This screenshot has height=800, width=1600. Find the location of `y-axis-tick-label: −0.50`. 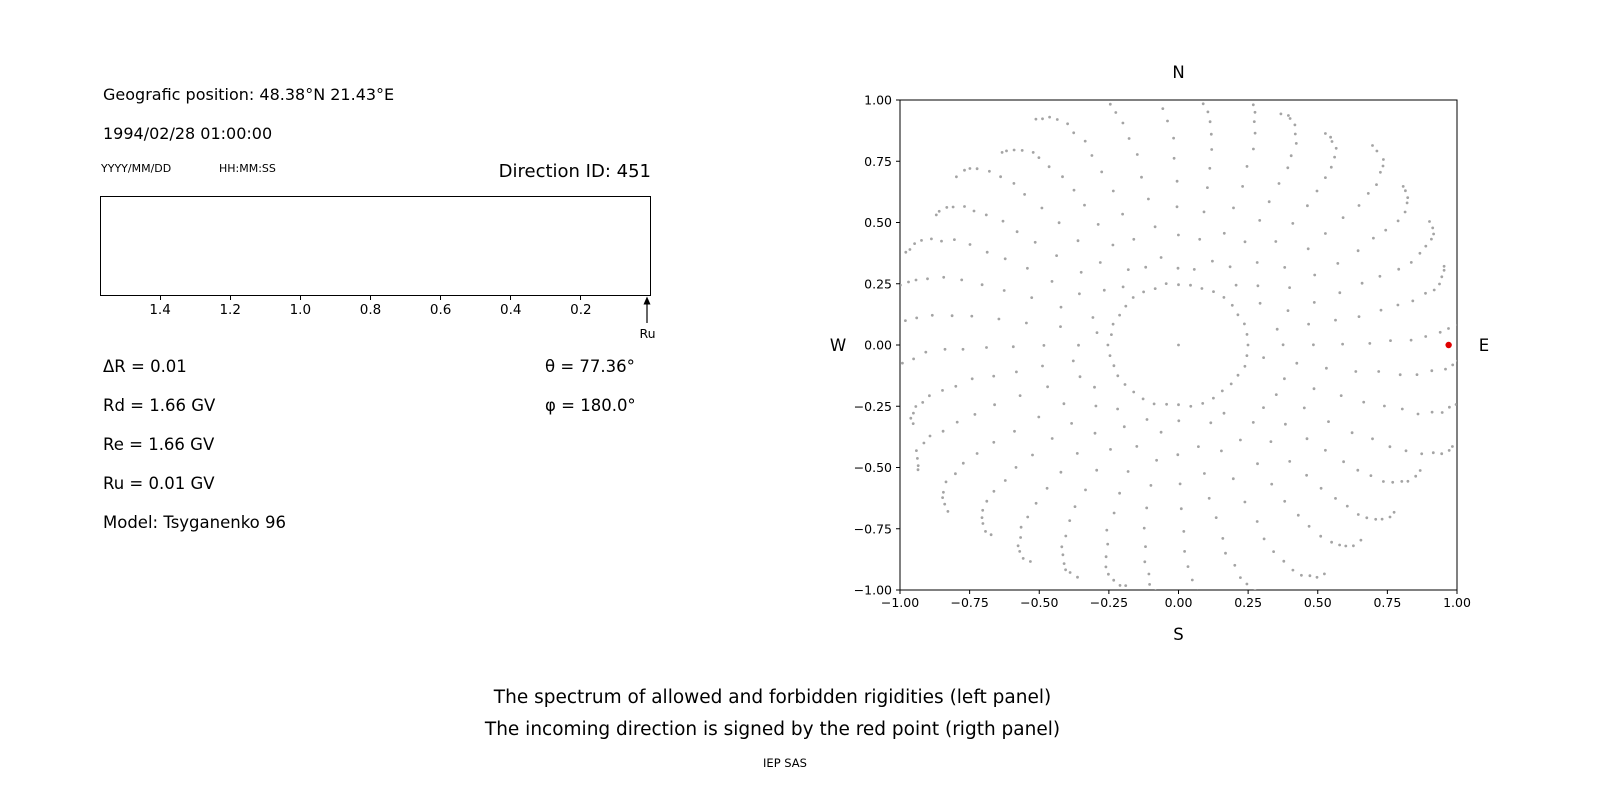

y-axis-tick-label: −0.50 is located at coordinates (873, 467).